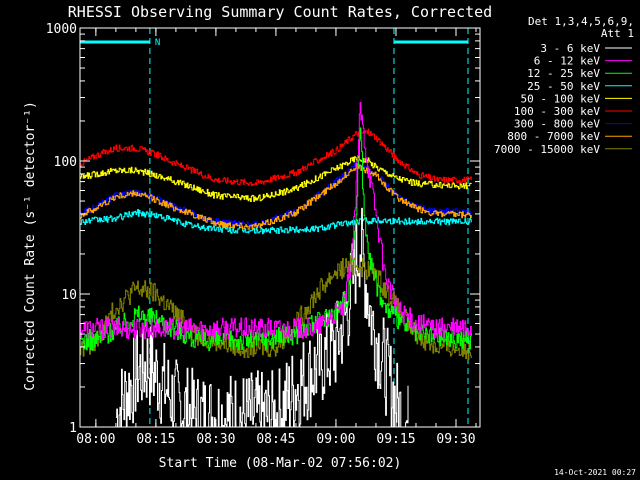  Describe the element at coordinates (157, 43) in the screenshot. I see `night-label-0: N` at that location.